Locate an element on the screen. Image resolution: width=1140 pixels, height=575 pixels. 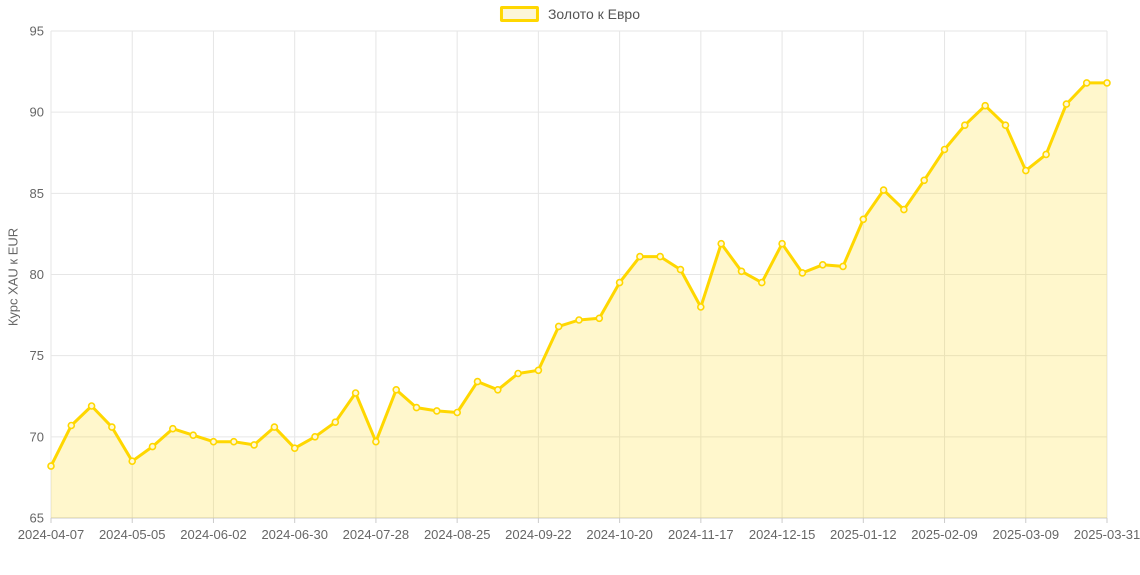
x-axis-label: 2024-11-17 is located at coordinates (701, 534).